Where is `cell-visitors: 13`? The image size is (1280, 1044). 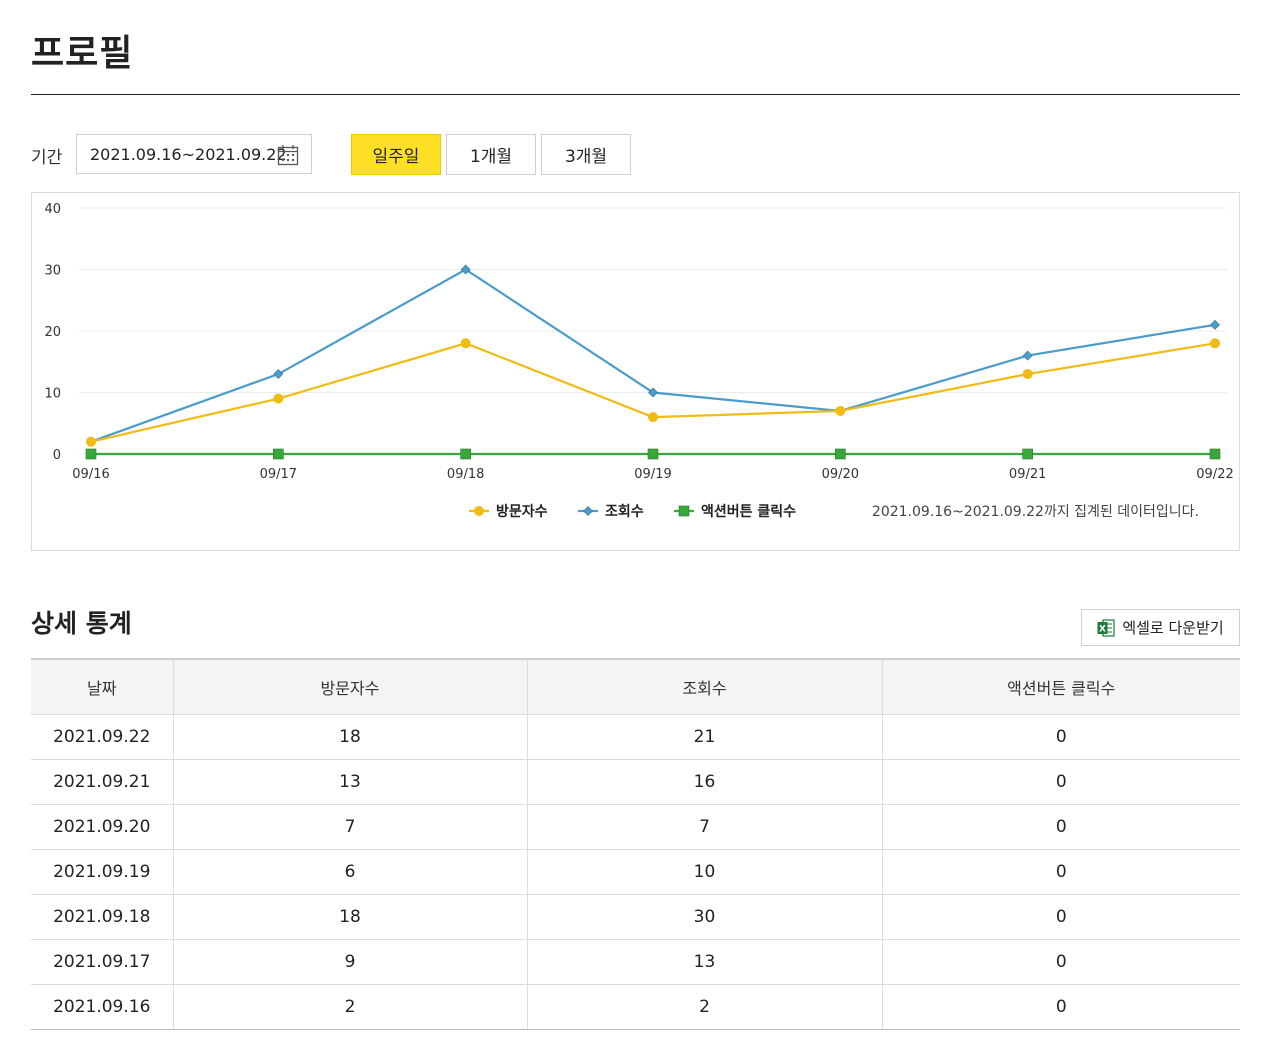 cell-visitors: 13 is located at coordinates (349, 782).